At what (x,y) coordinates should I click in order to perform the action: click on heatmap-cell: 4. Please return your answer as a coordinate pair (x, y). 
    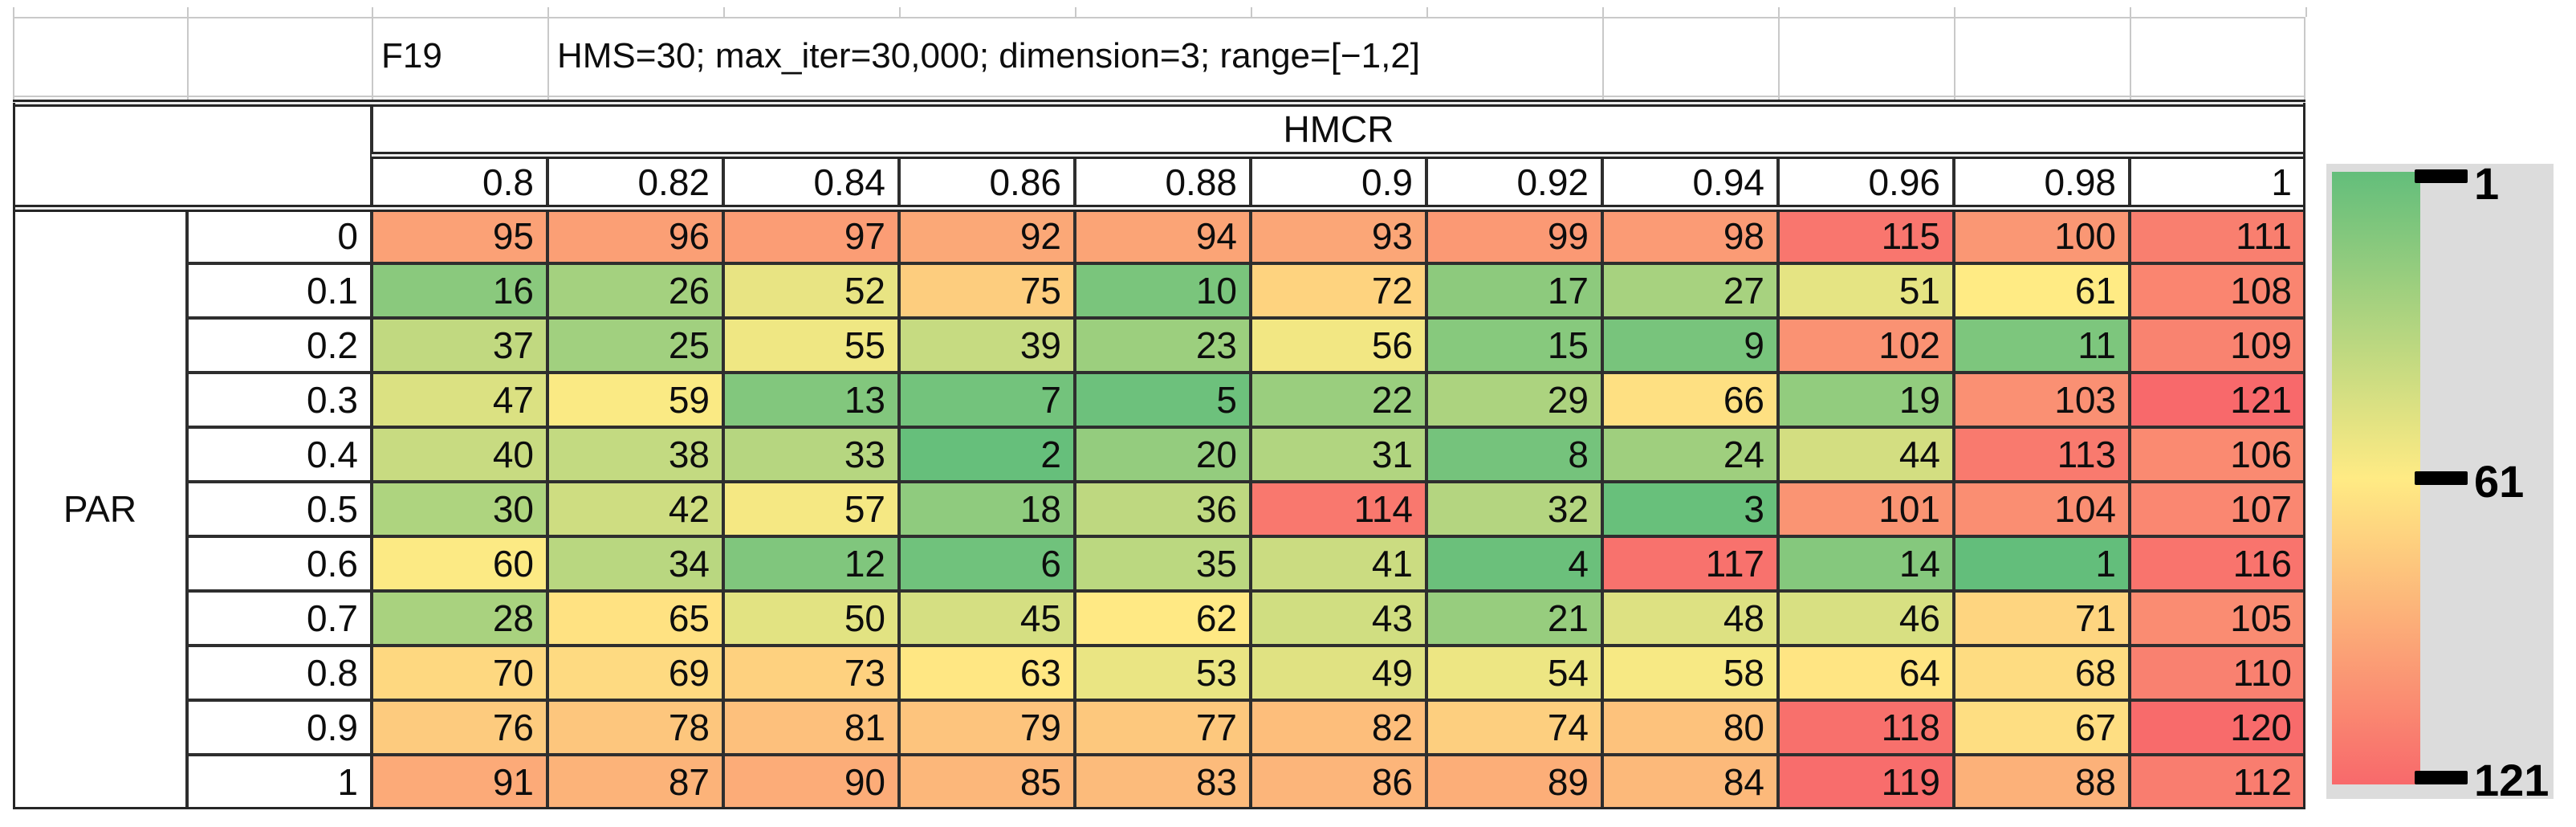
    Looking at the image, I should click on (1514, 563).